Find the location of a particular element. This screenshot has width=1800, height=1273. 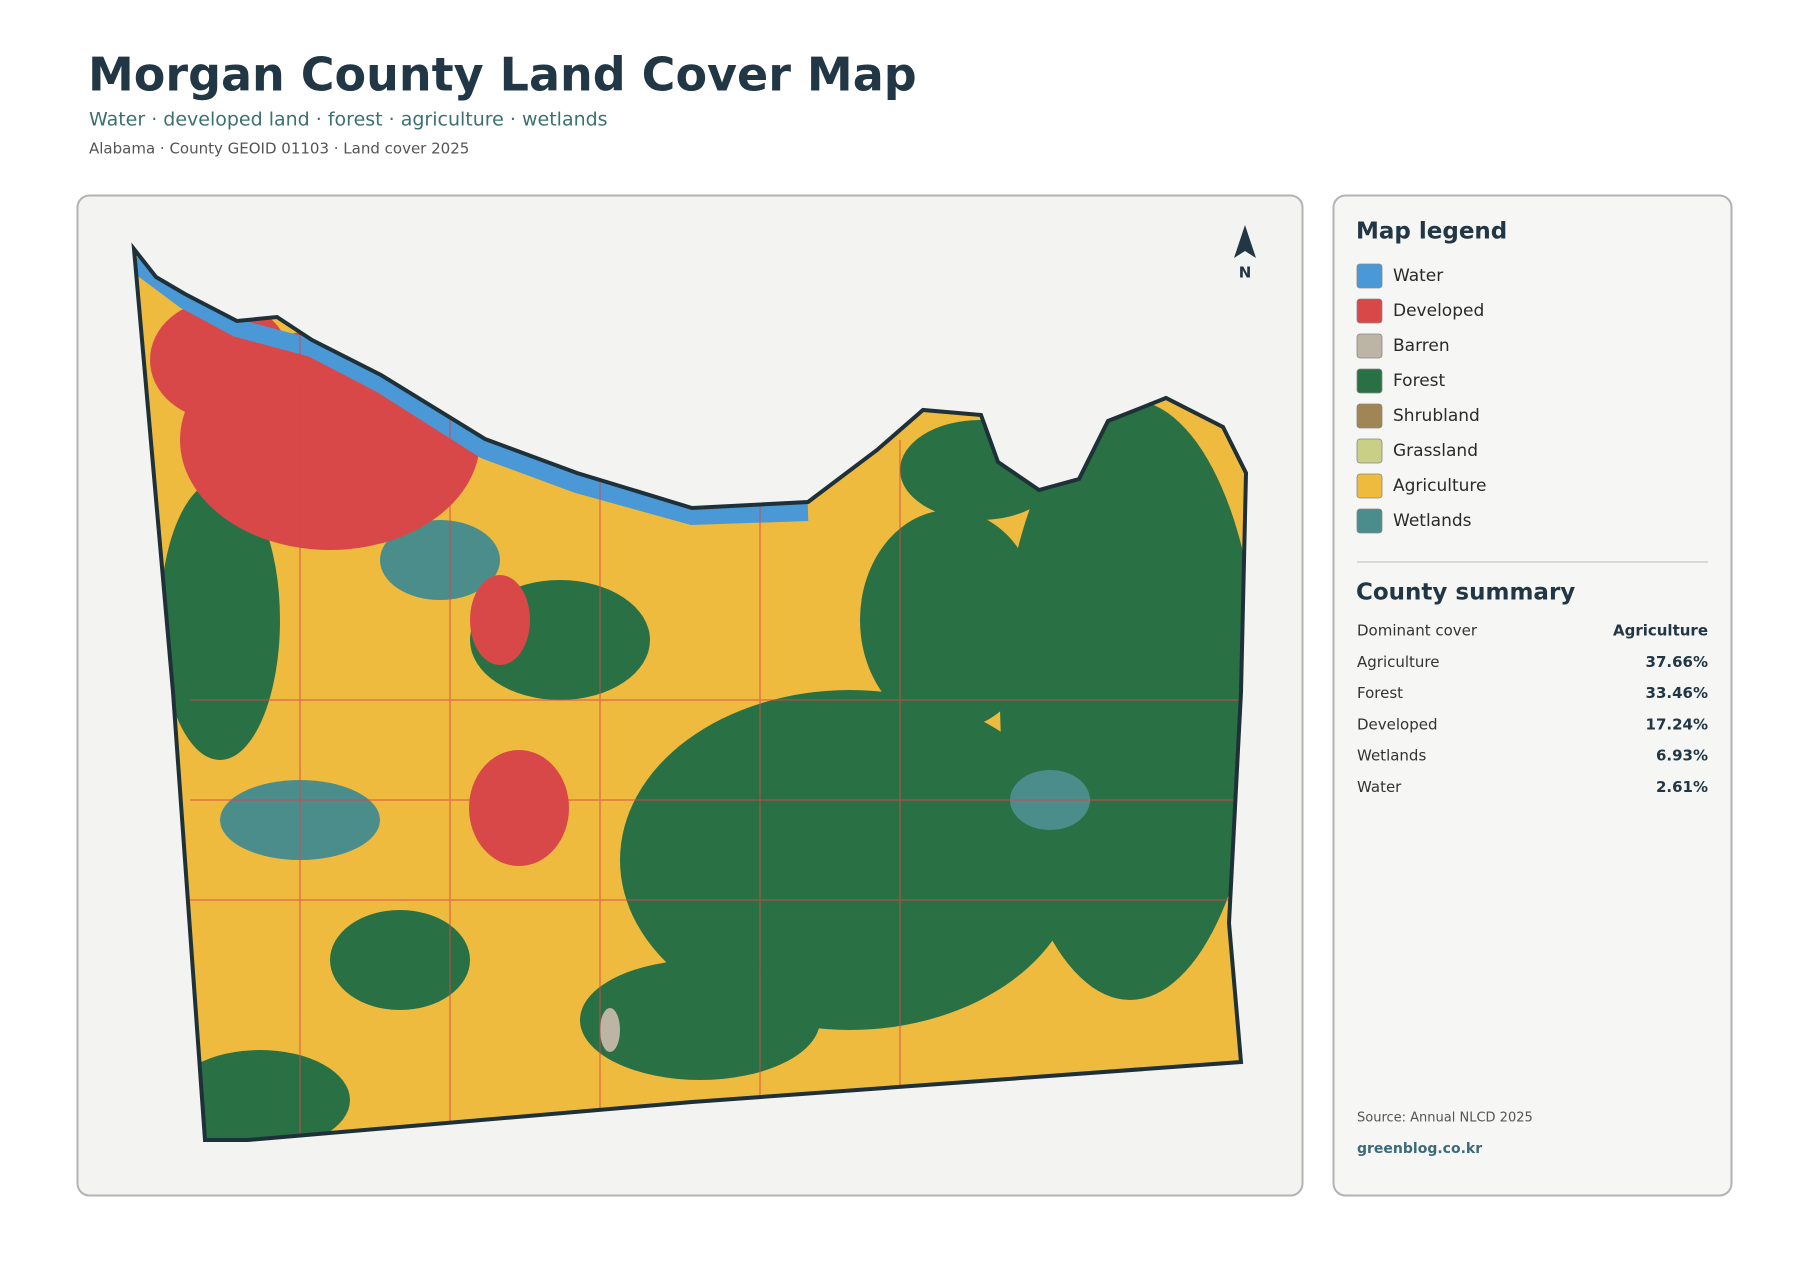

legend-label: Barren is located at coordinates (1421, 346).